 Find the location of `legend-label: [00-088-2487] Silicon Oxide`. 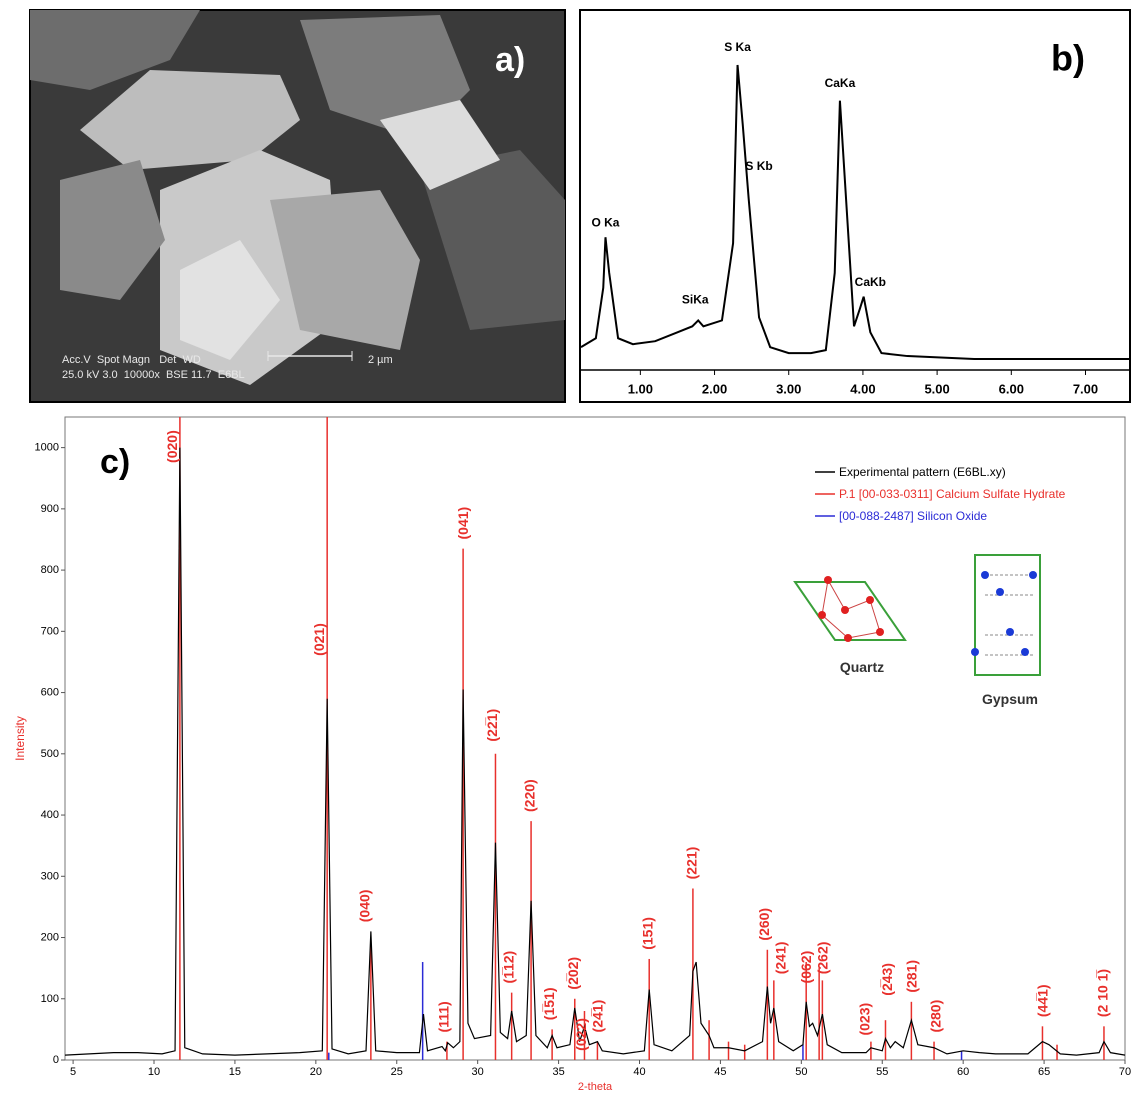

legend-label: [00-088-2487] Silicon Oxide is located at coordinates (913, 516).